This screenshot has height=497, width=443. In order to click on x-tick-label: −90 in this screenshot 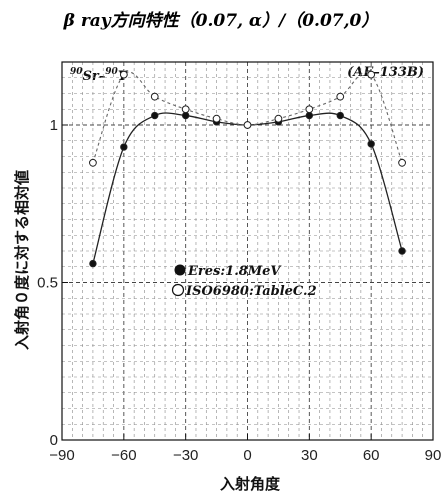, I will do `click(61, 455)`.